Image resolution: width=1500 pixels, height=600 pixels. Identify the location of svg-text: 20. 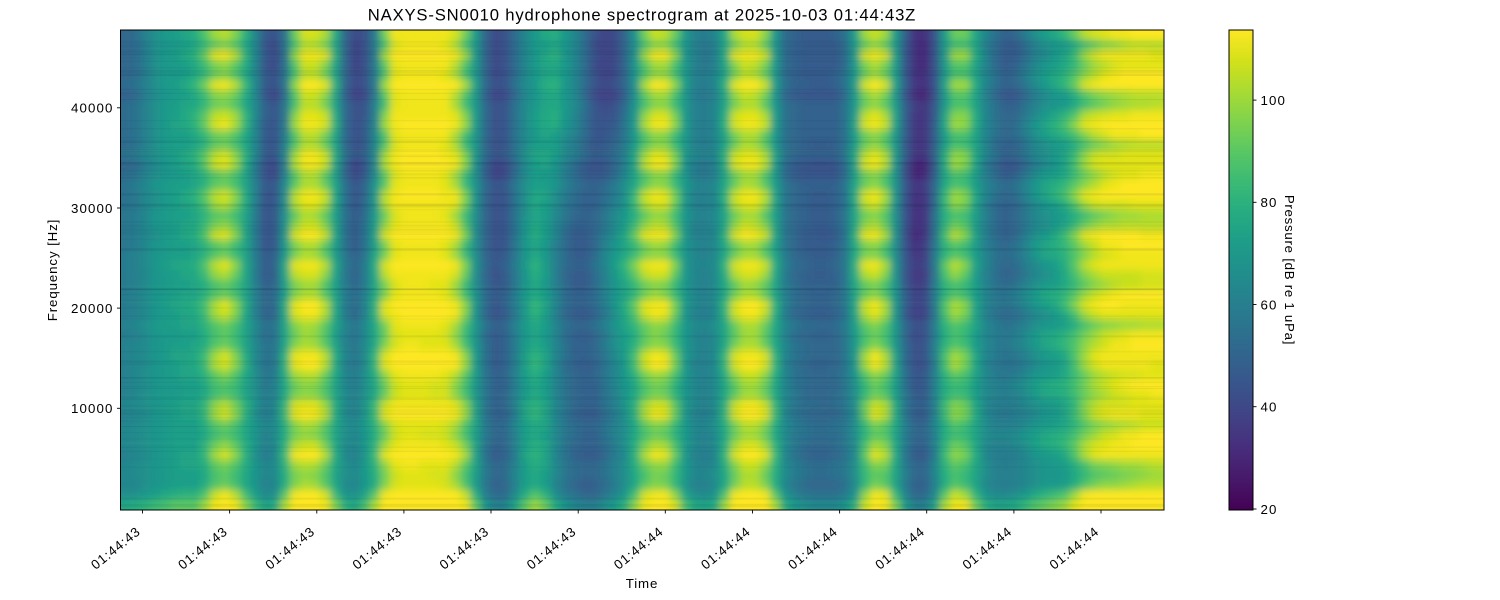
(1269, 509).